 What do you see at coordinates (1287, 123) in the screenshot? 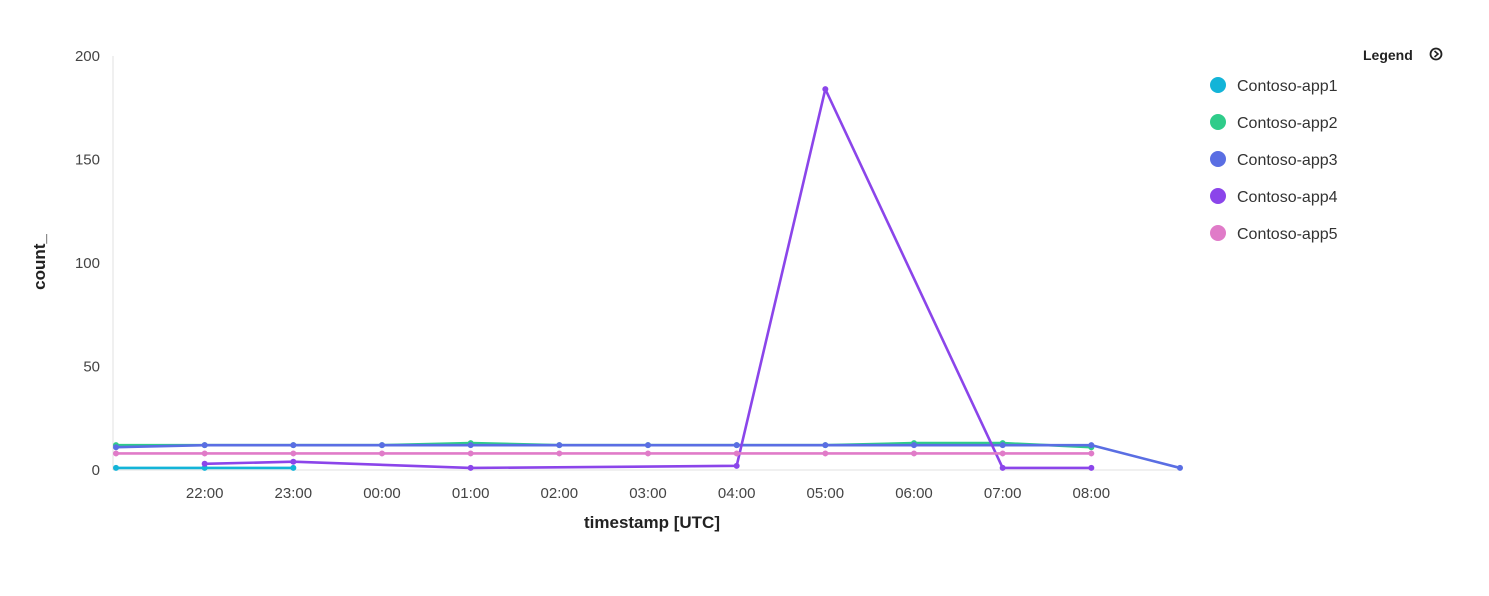
I see `legend-label: Contoso-app2` at bounding box center [1287, 123].